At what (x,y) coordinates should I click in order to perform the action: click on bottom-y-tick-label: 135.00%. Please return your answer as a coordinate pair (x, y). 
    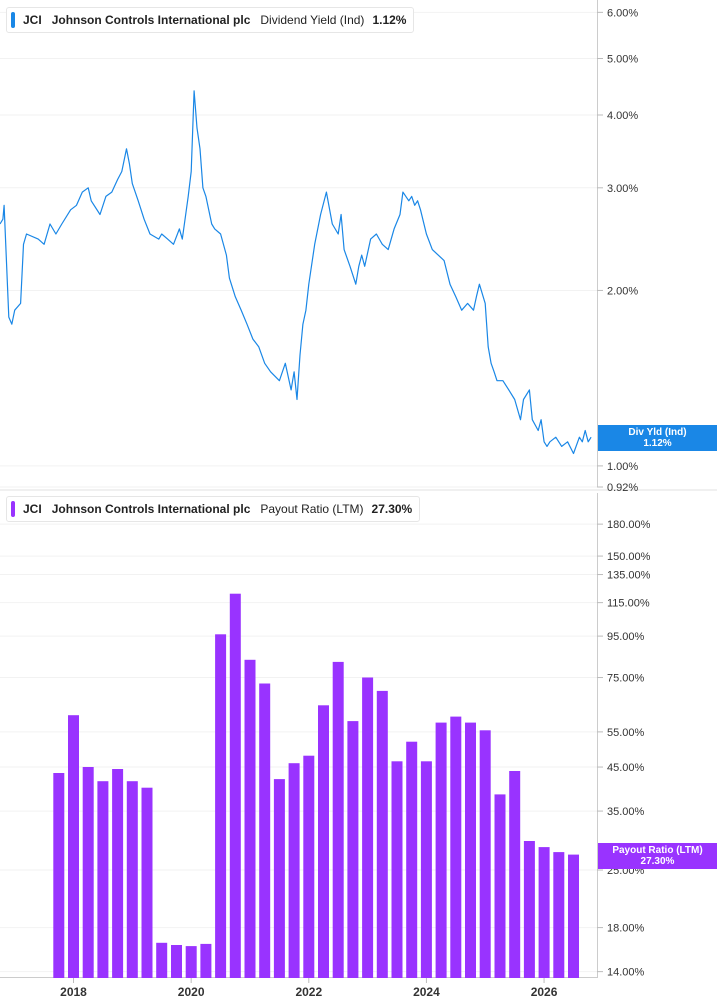
    Looking at the image, I should click on (629, 576).